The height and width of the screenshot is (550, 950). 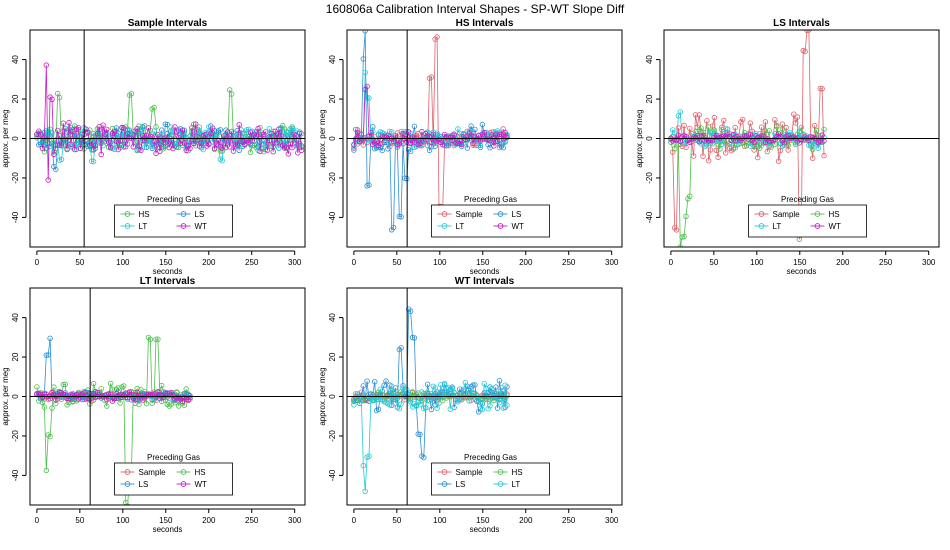 What do you see at coordinates (191, 226) in the screenshot?
I see `legend-item-wt: WT` at bounding box center [191, 226].